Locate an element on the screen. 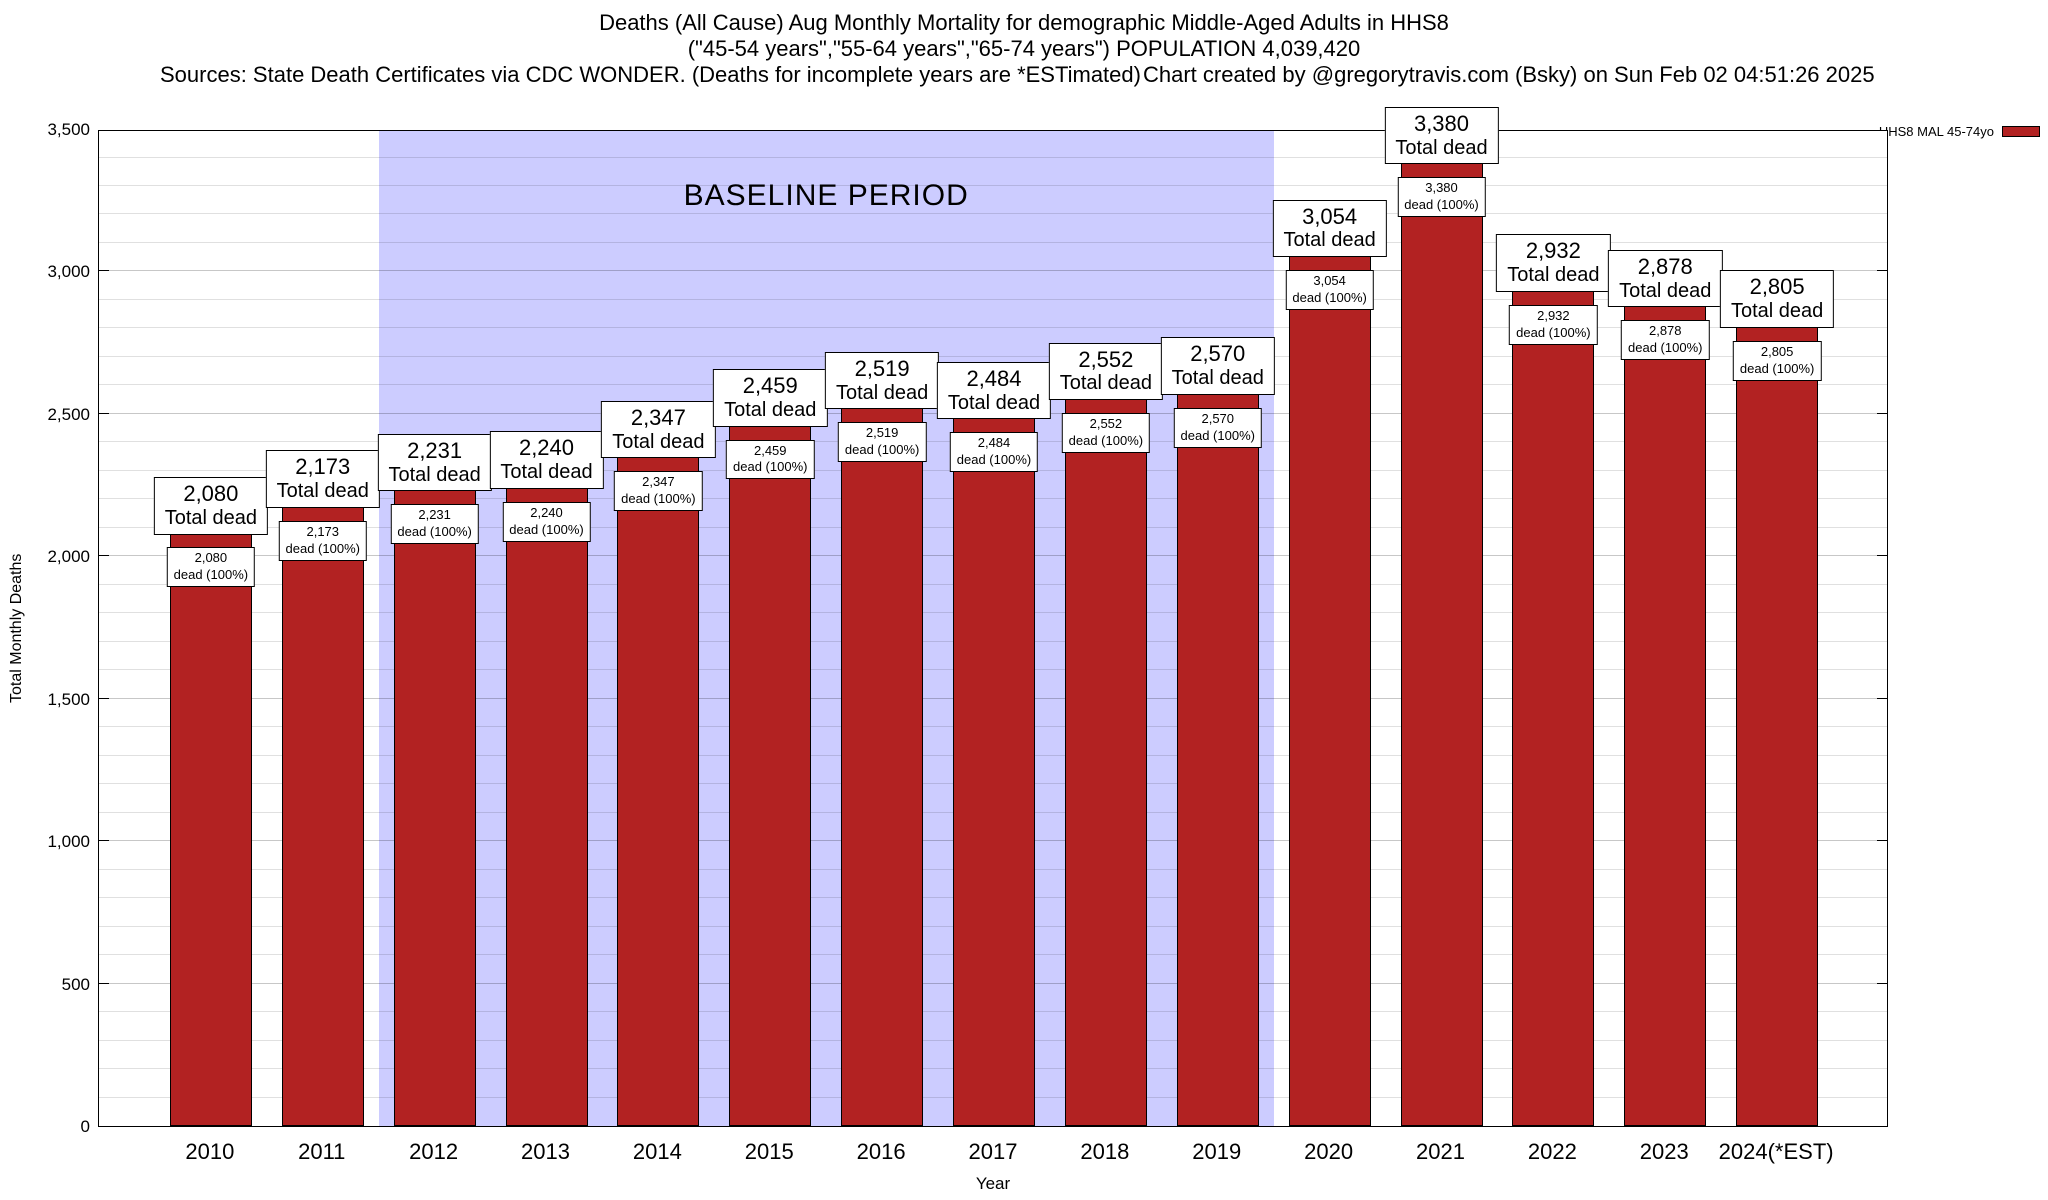  bar-inner-value: 2,231 is located at coordinates (434, 515).